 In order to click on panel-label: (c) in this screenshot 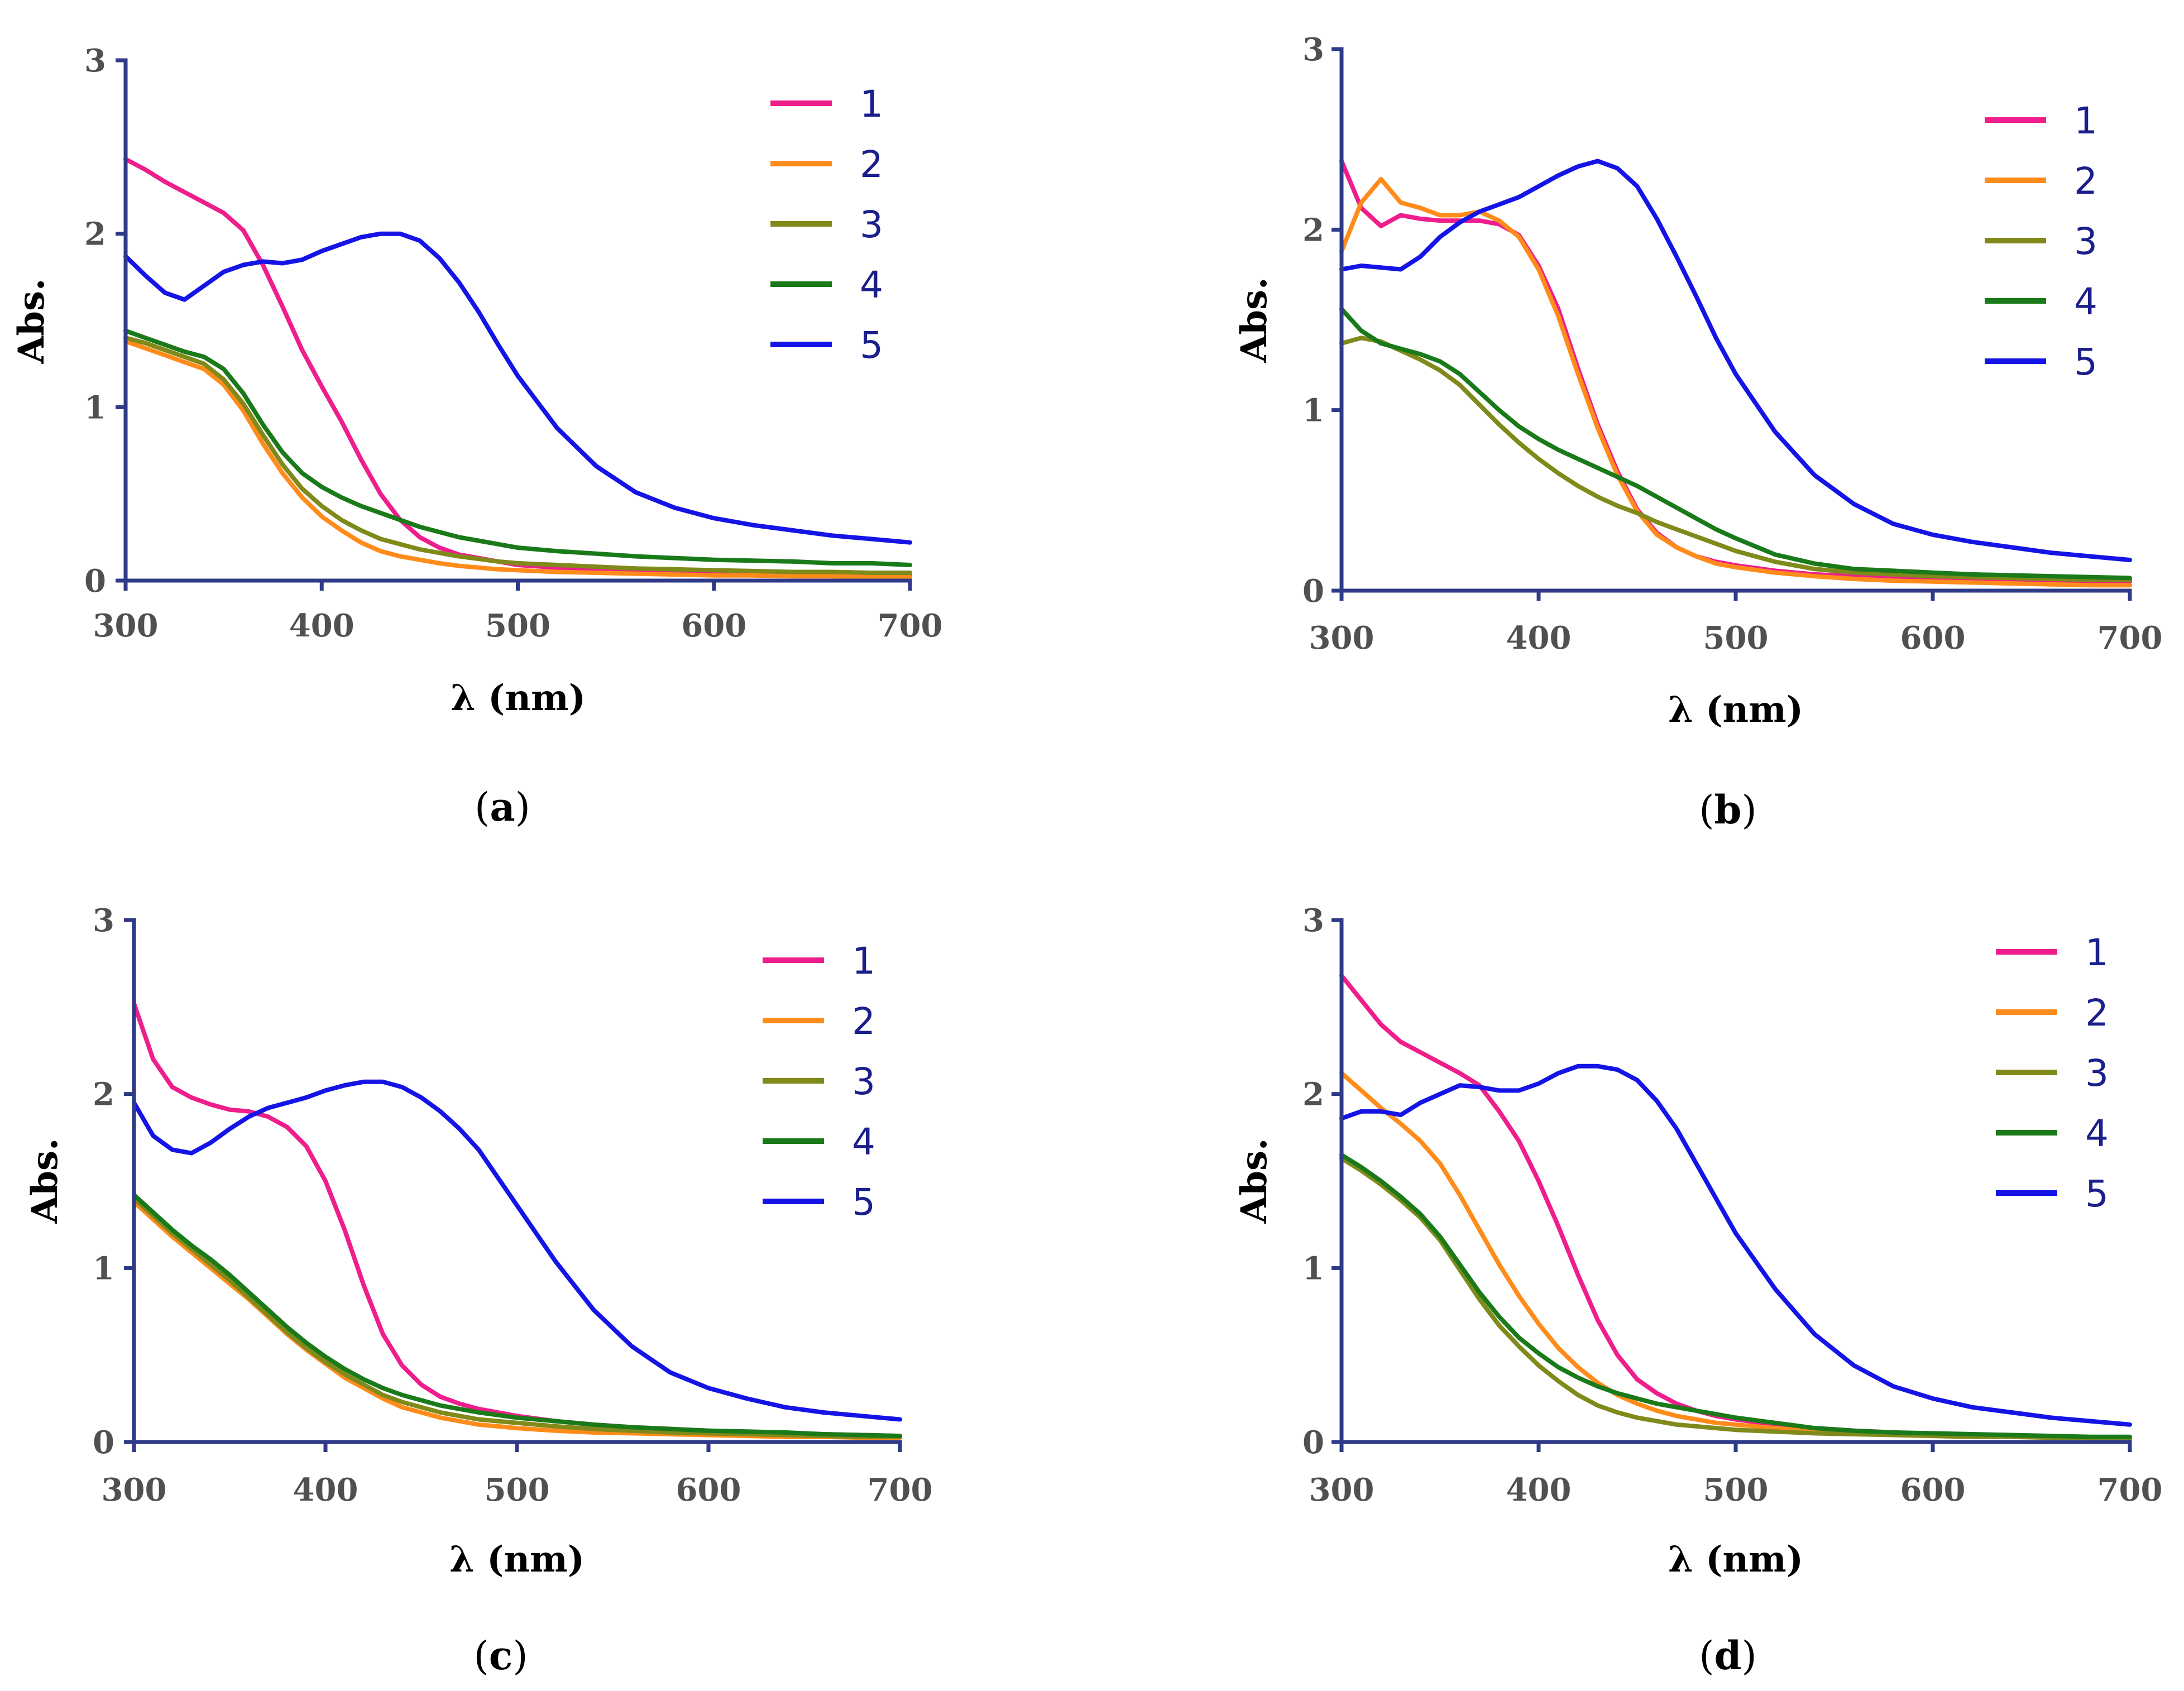, I will do `click(500, 1655)`.